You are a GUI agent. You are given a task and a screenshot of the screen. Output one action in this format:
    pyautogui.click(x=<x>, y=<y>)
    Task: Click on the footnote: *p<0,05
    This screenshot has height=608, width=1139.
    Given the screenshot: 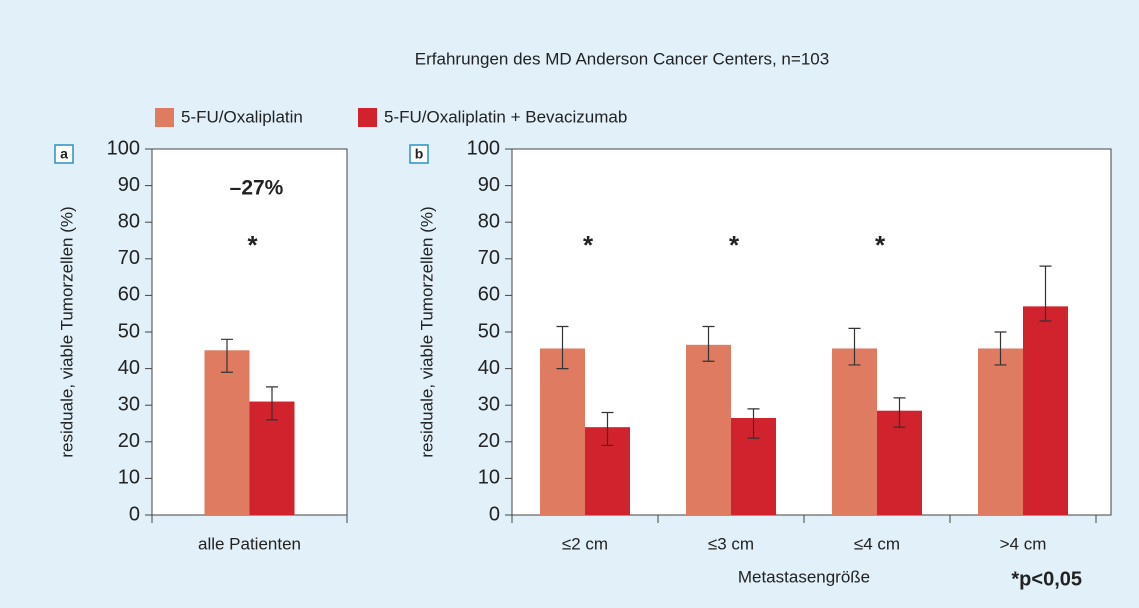 What is the action you would take?
    pyautogui.click(x=1046, y=579)
    